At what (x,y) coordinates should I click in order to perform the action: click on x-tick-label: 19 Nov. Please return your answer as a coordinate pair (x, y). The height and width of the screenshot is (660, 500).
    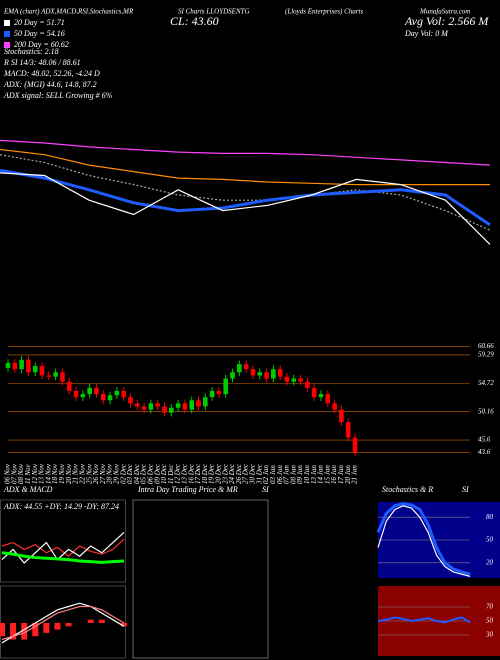
    Looking at the image, I should click on (62, 473).